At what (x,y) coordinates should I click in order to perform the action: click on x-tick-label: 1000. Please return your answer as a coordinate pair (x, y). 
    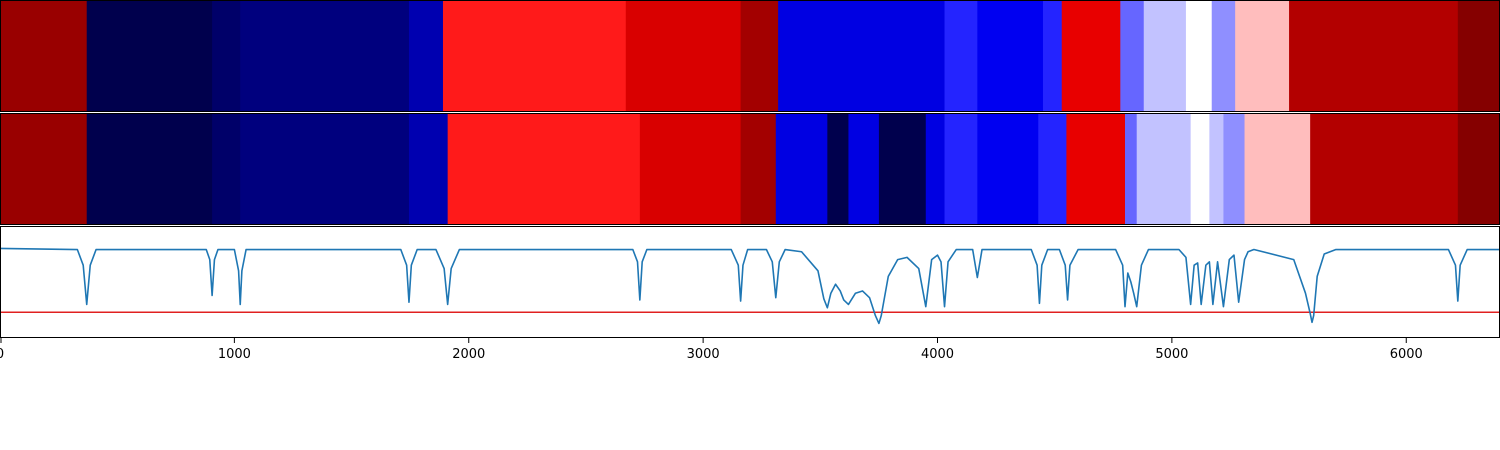
    Looking at the image, I should click on (234, 354).